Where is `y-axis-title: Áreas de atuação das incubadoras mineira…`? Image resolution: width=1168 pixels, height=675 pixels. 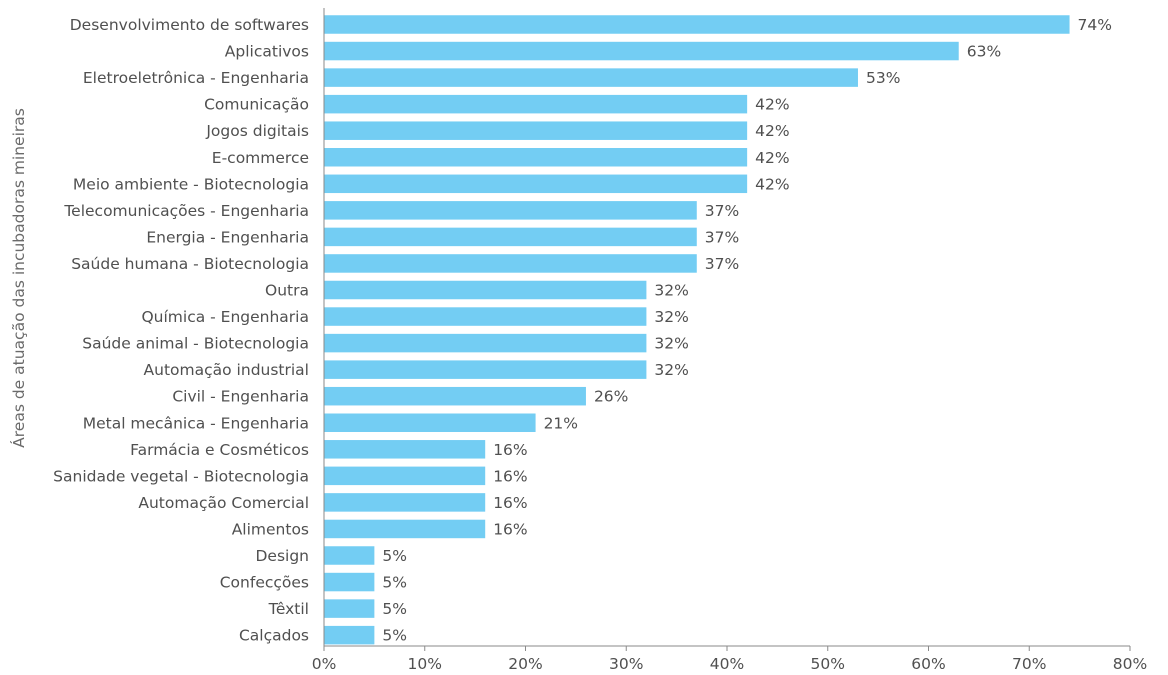 y-axis-title: Áreas de atuação das incubadoras mineira… is located at coordinates (18, 278).